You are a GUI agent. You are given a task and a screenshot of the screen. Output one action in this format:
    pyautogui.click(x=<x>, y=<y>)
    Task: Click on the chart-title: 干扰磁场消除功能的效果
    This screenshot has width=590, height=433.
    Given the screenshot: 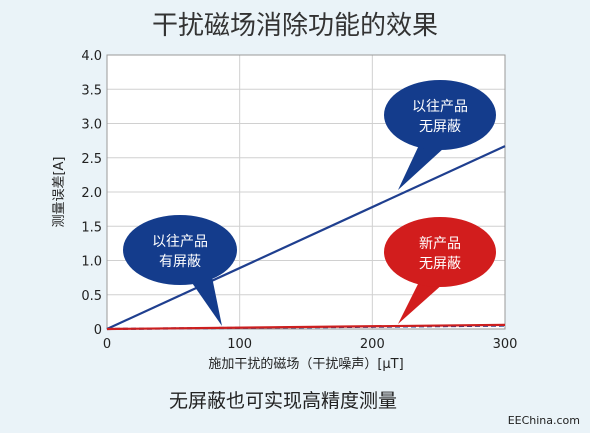 What is the action you would take?
    pyautogui.click(x=295, y=26)
    